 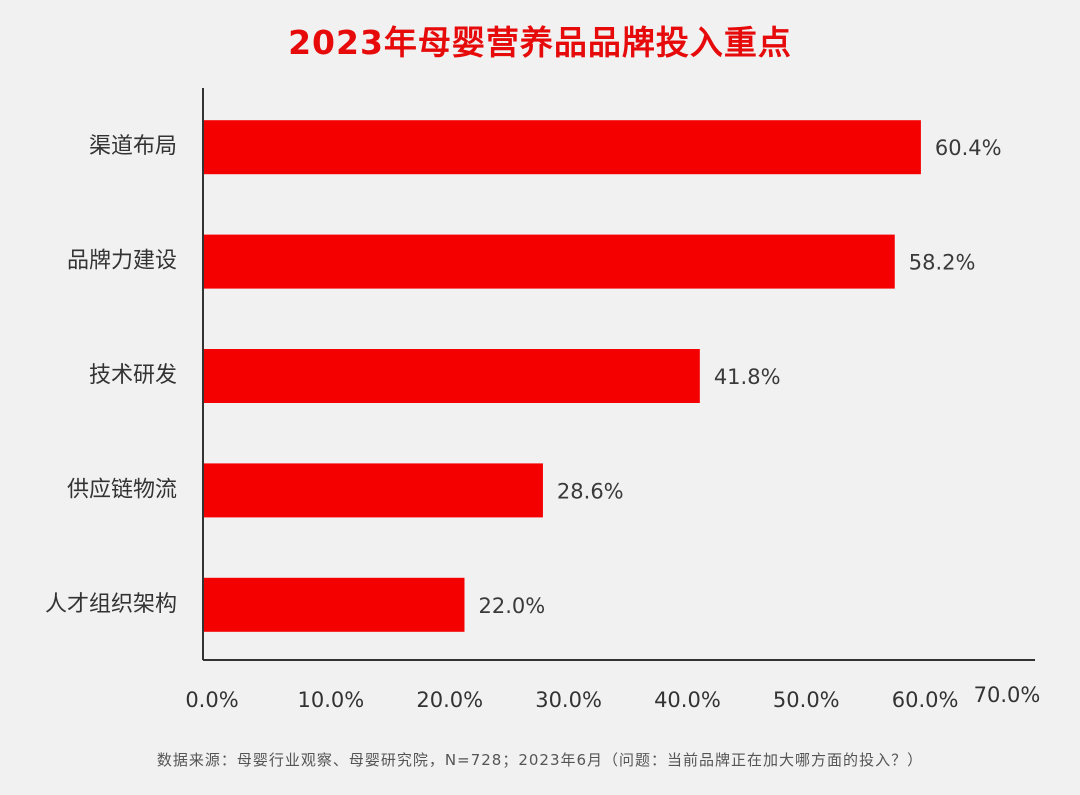 What do you see at coordinates (612, 697) in the screenshot?
I see `x-axis-ticks: 0.0% 10.0% 20.0% 30.0% 40.0% 50.0% 60.0% 70.0%` at bounding box center [612, 697].